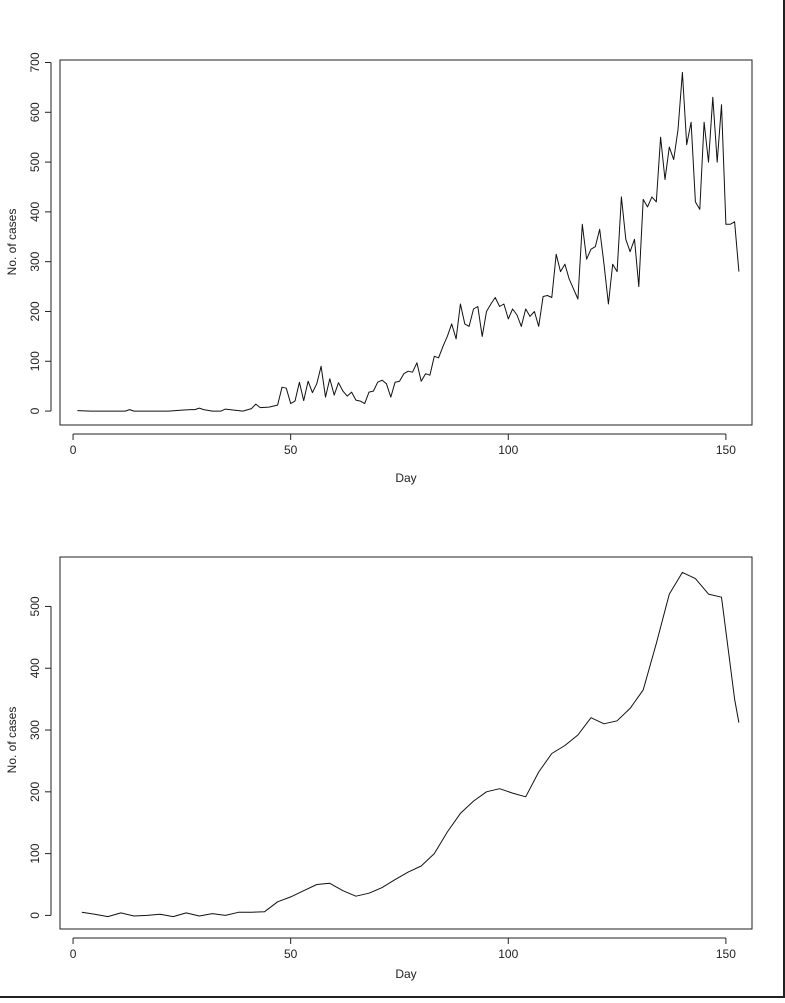  I want to click on top-y-tick-label: 500, so click(35, 162).